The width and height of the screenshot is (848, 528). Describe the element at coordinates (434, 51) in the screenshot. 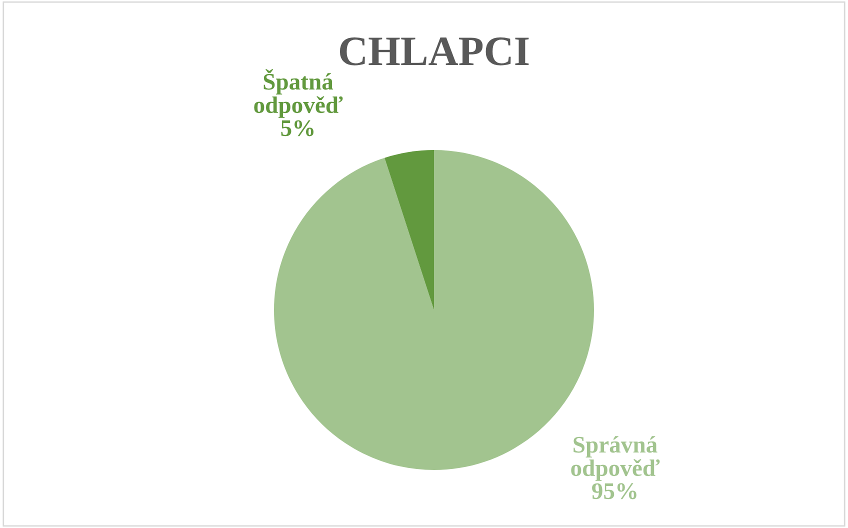

I see `chart-title: CHLAPCI` at that location.